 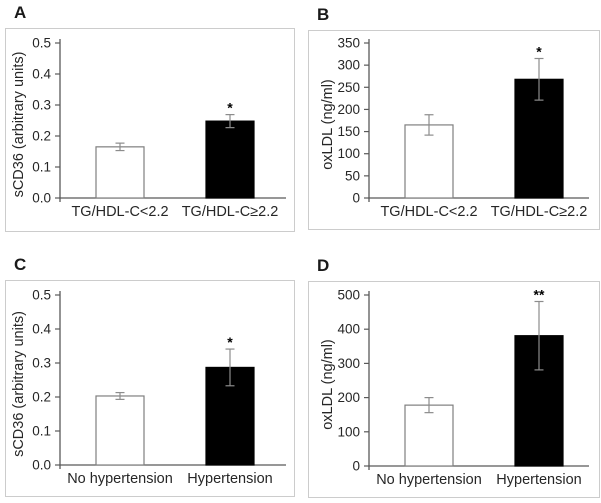 What do you see at coordinates (539, 294) in the screenshot?
I see `significance-marker: **` at bounding box center [539, 294].